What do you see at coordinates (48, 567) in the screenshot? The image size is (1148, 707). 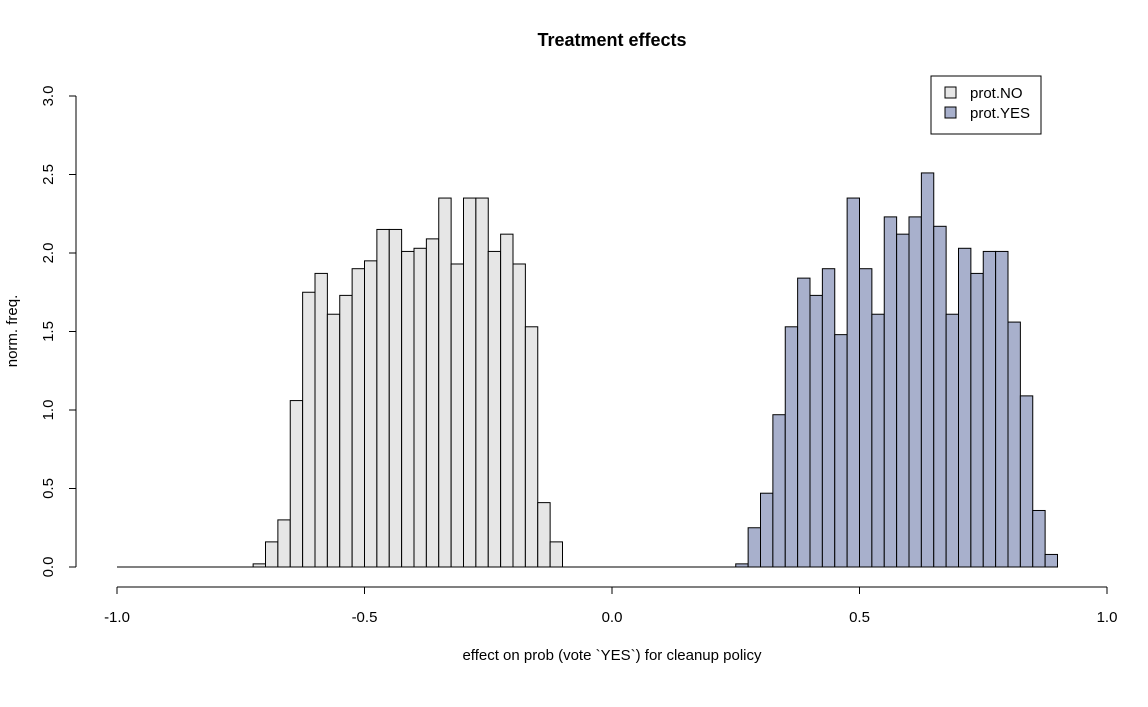 I see `y-tick-label-0: 0.0` at bounding box center [48, 567].